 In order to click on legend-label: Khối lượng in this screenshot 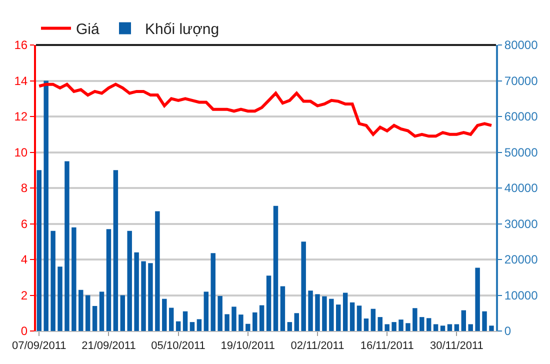, I will do `click(182, 29)`.